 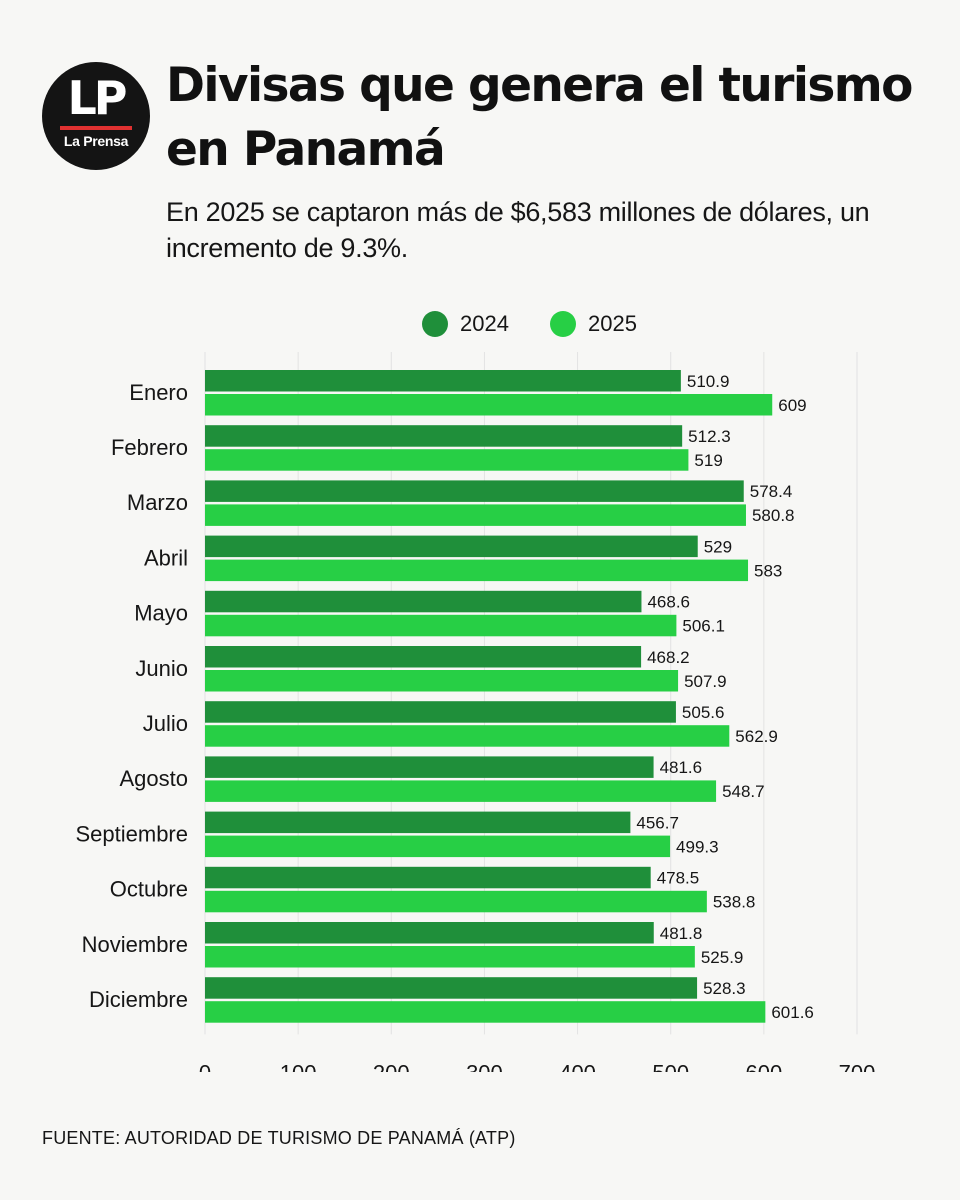 What do you see at coordinates (205, 1066) in the screenshot?
I see `x-tick-label: 0` at bounding box center [205, 1066].